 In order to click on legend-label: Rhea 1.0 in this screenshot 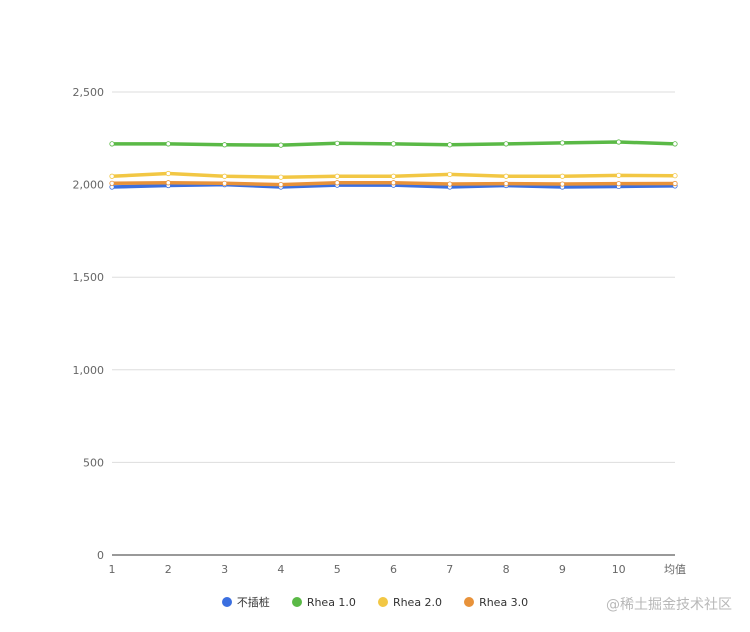, I will do `click(331, 602)`.